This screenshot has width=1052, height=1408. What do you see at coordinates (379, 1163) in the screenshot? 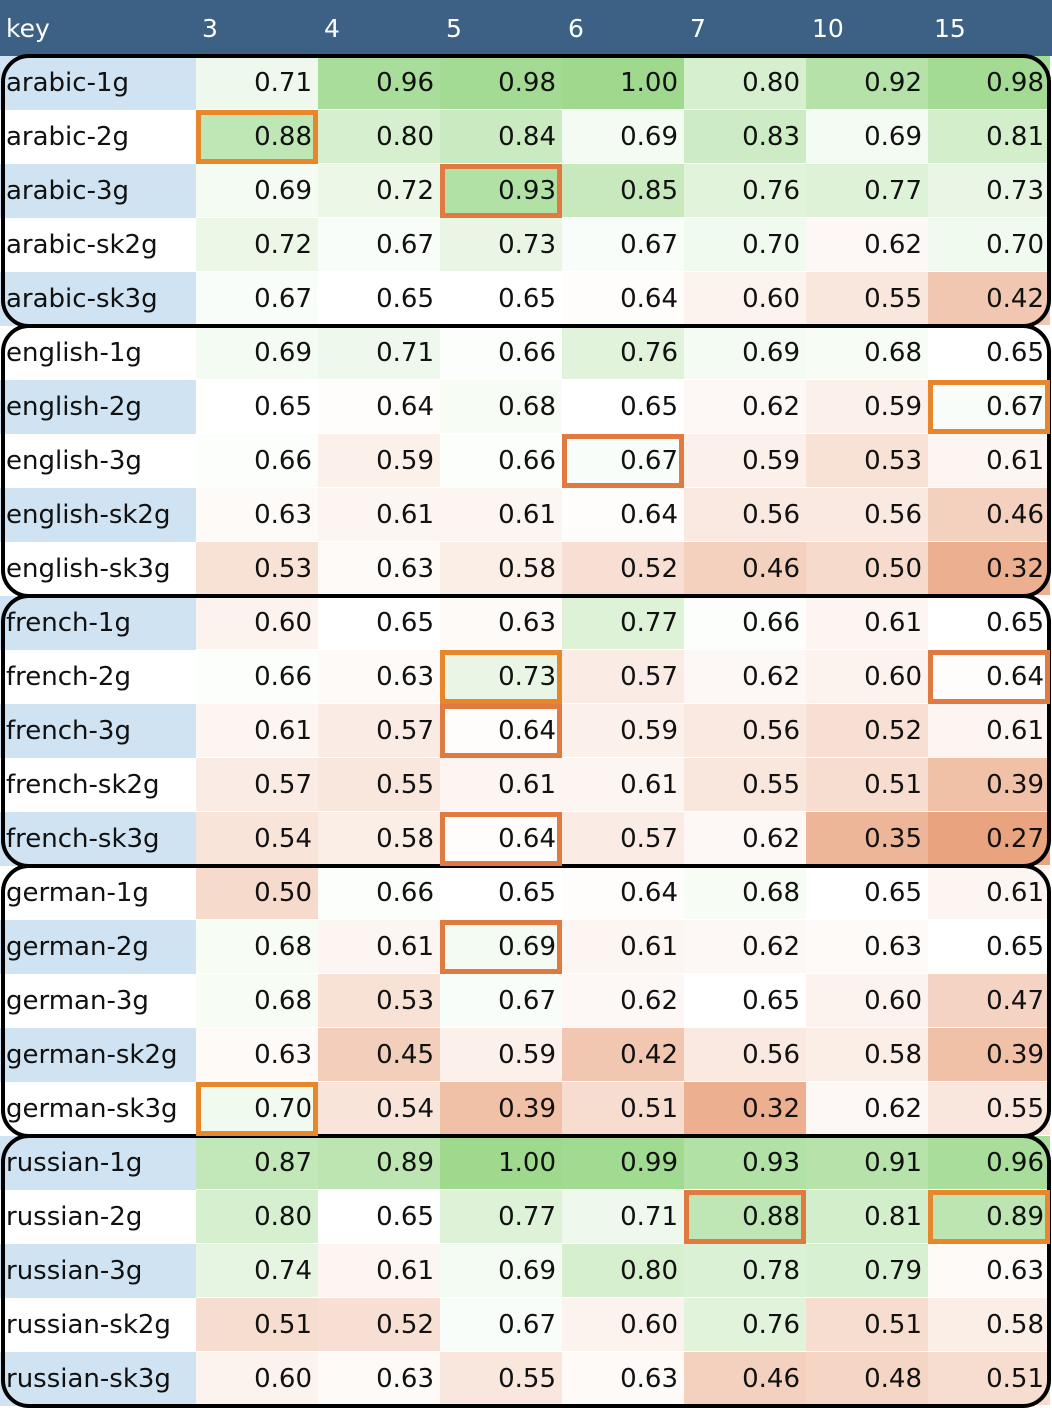
I see `heatmap-cell: 0.89` at bounding box center [379, 1163].